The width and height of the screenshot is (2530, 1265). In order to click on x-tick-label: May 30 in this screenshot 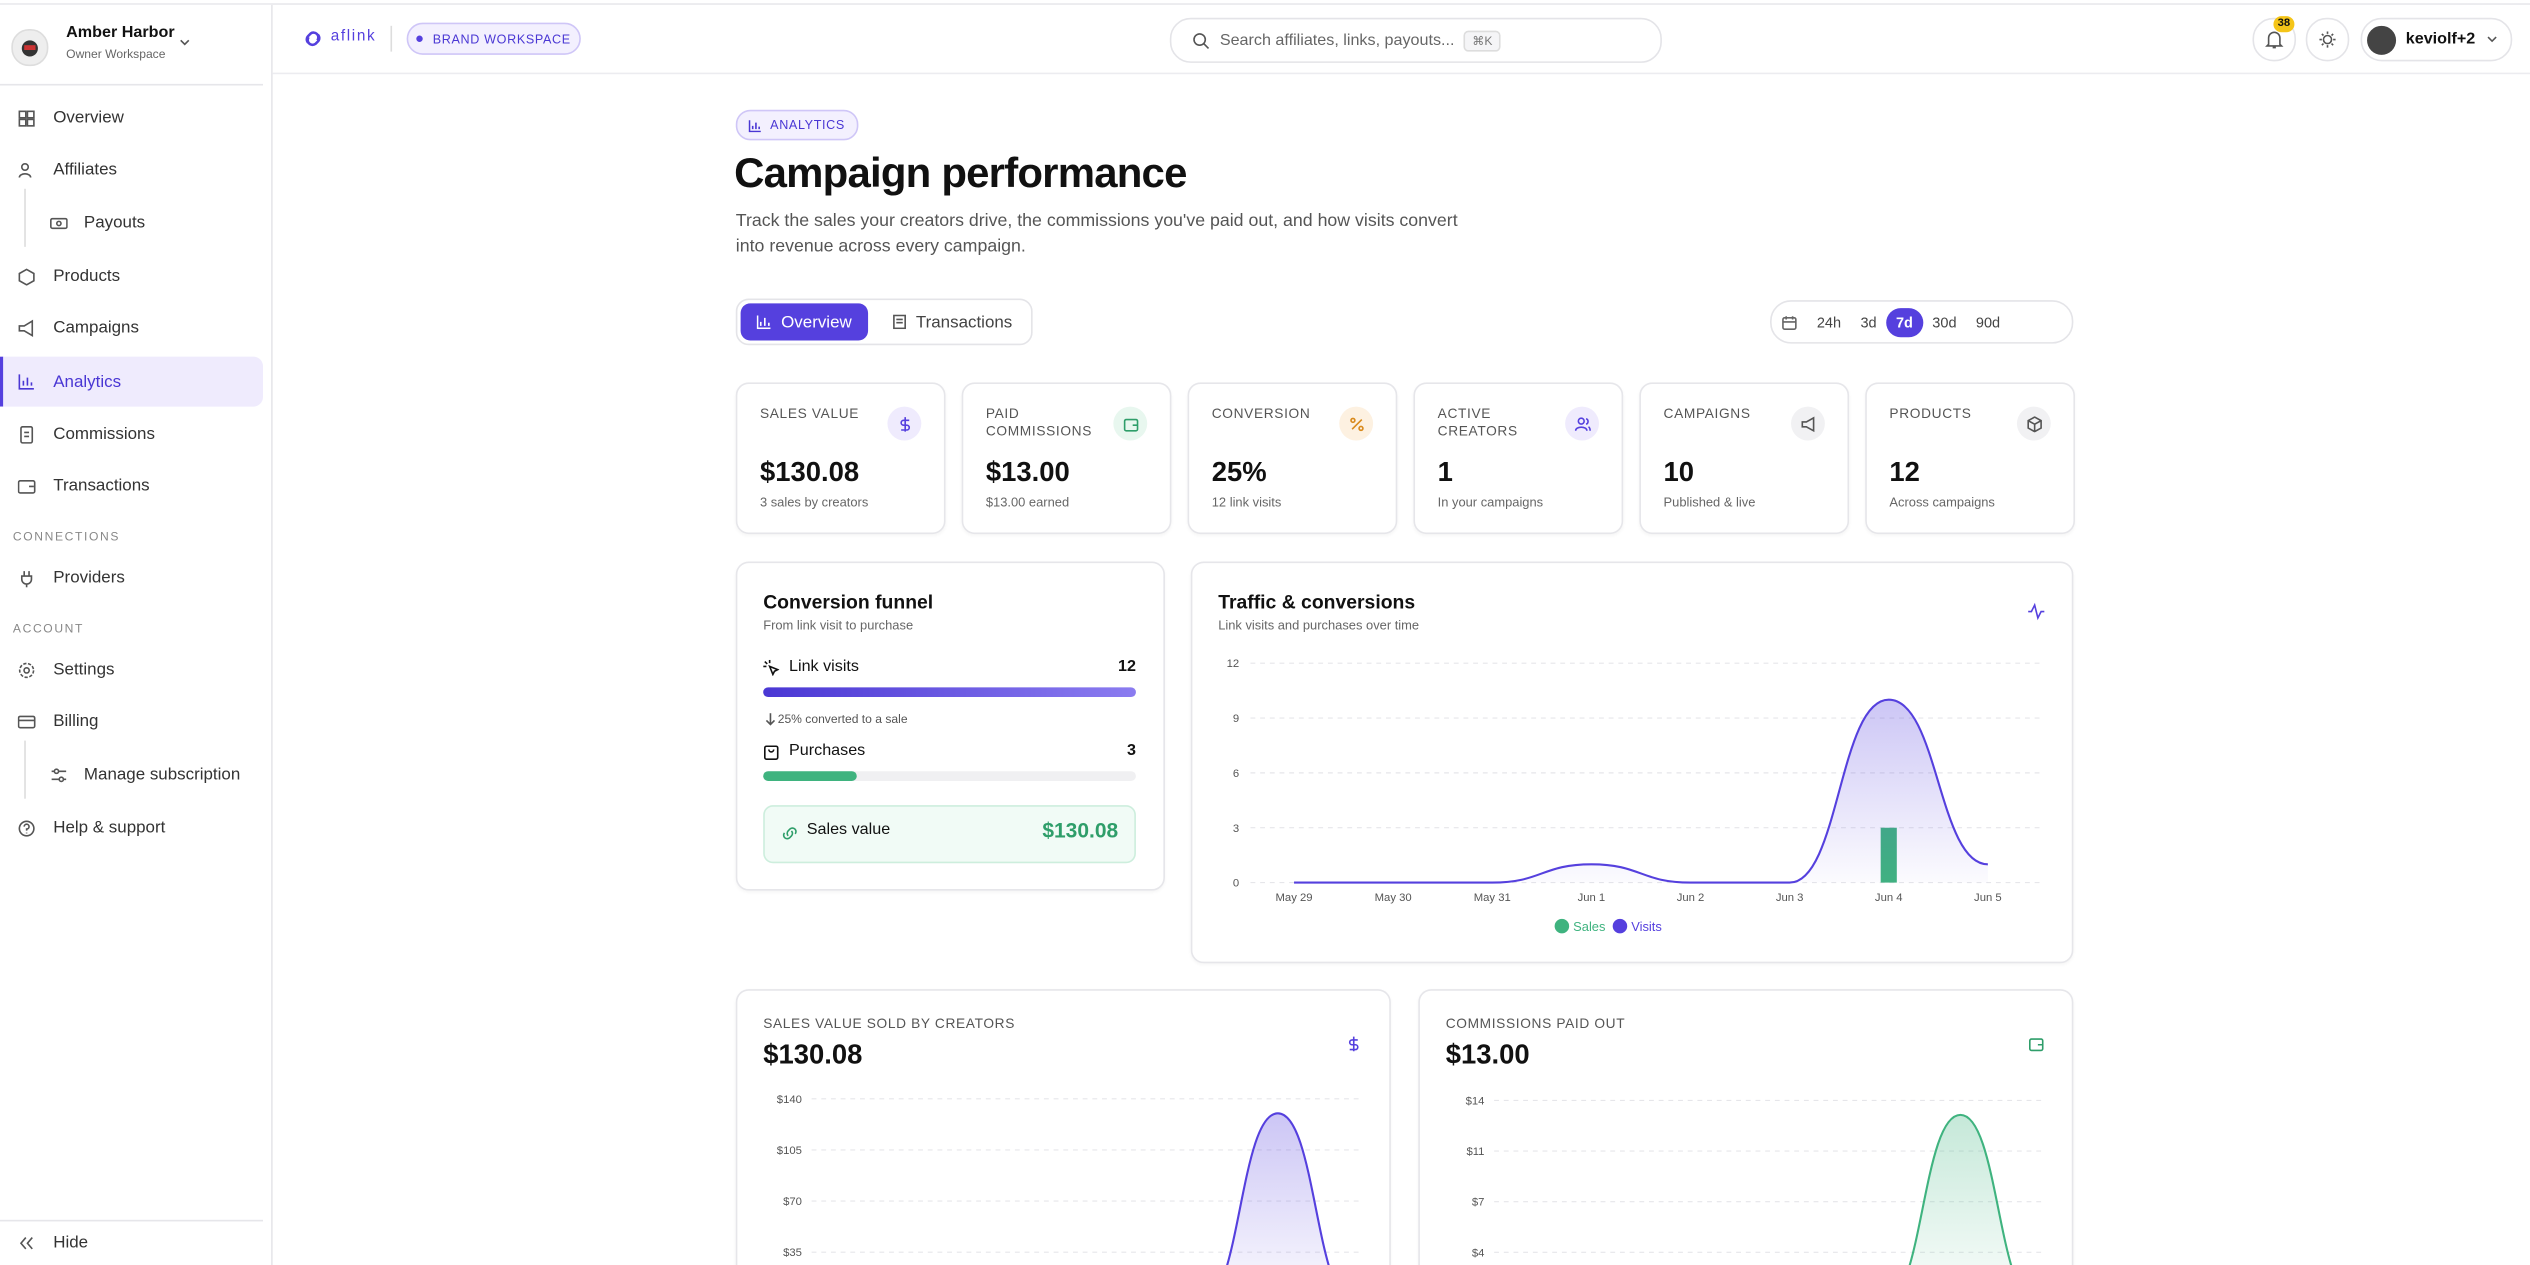, I will do `click(1393, 898)`.